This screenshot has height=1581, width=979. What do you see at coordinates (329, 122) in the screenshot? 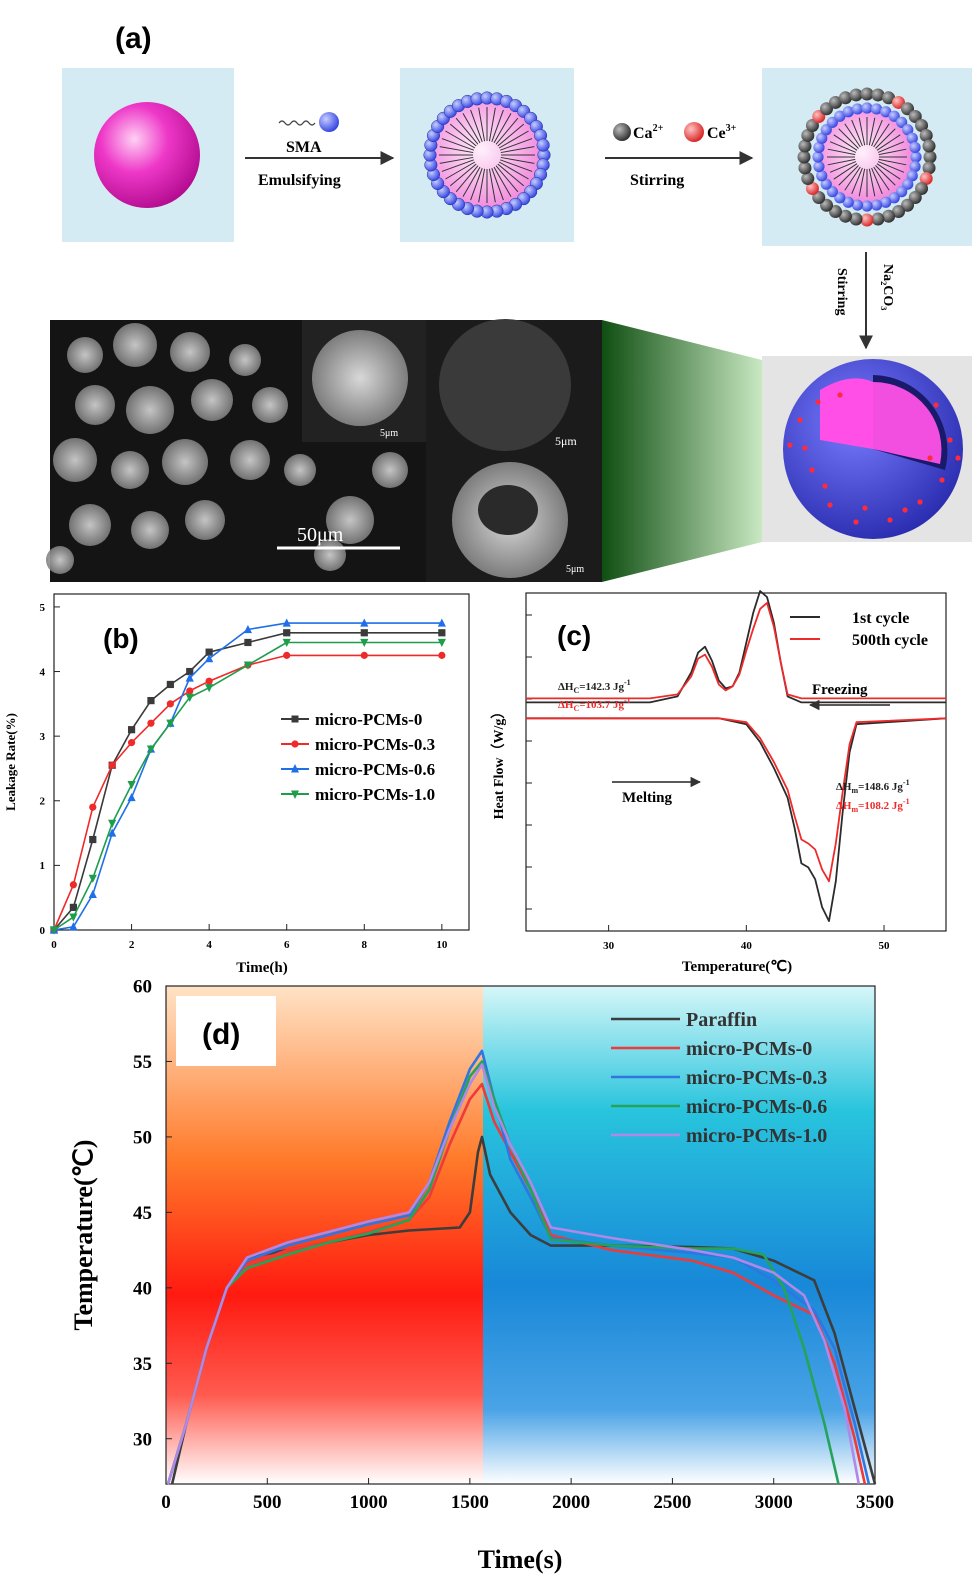
I see `sma-head-icon` at bounding box center [329, 122].